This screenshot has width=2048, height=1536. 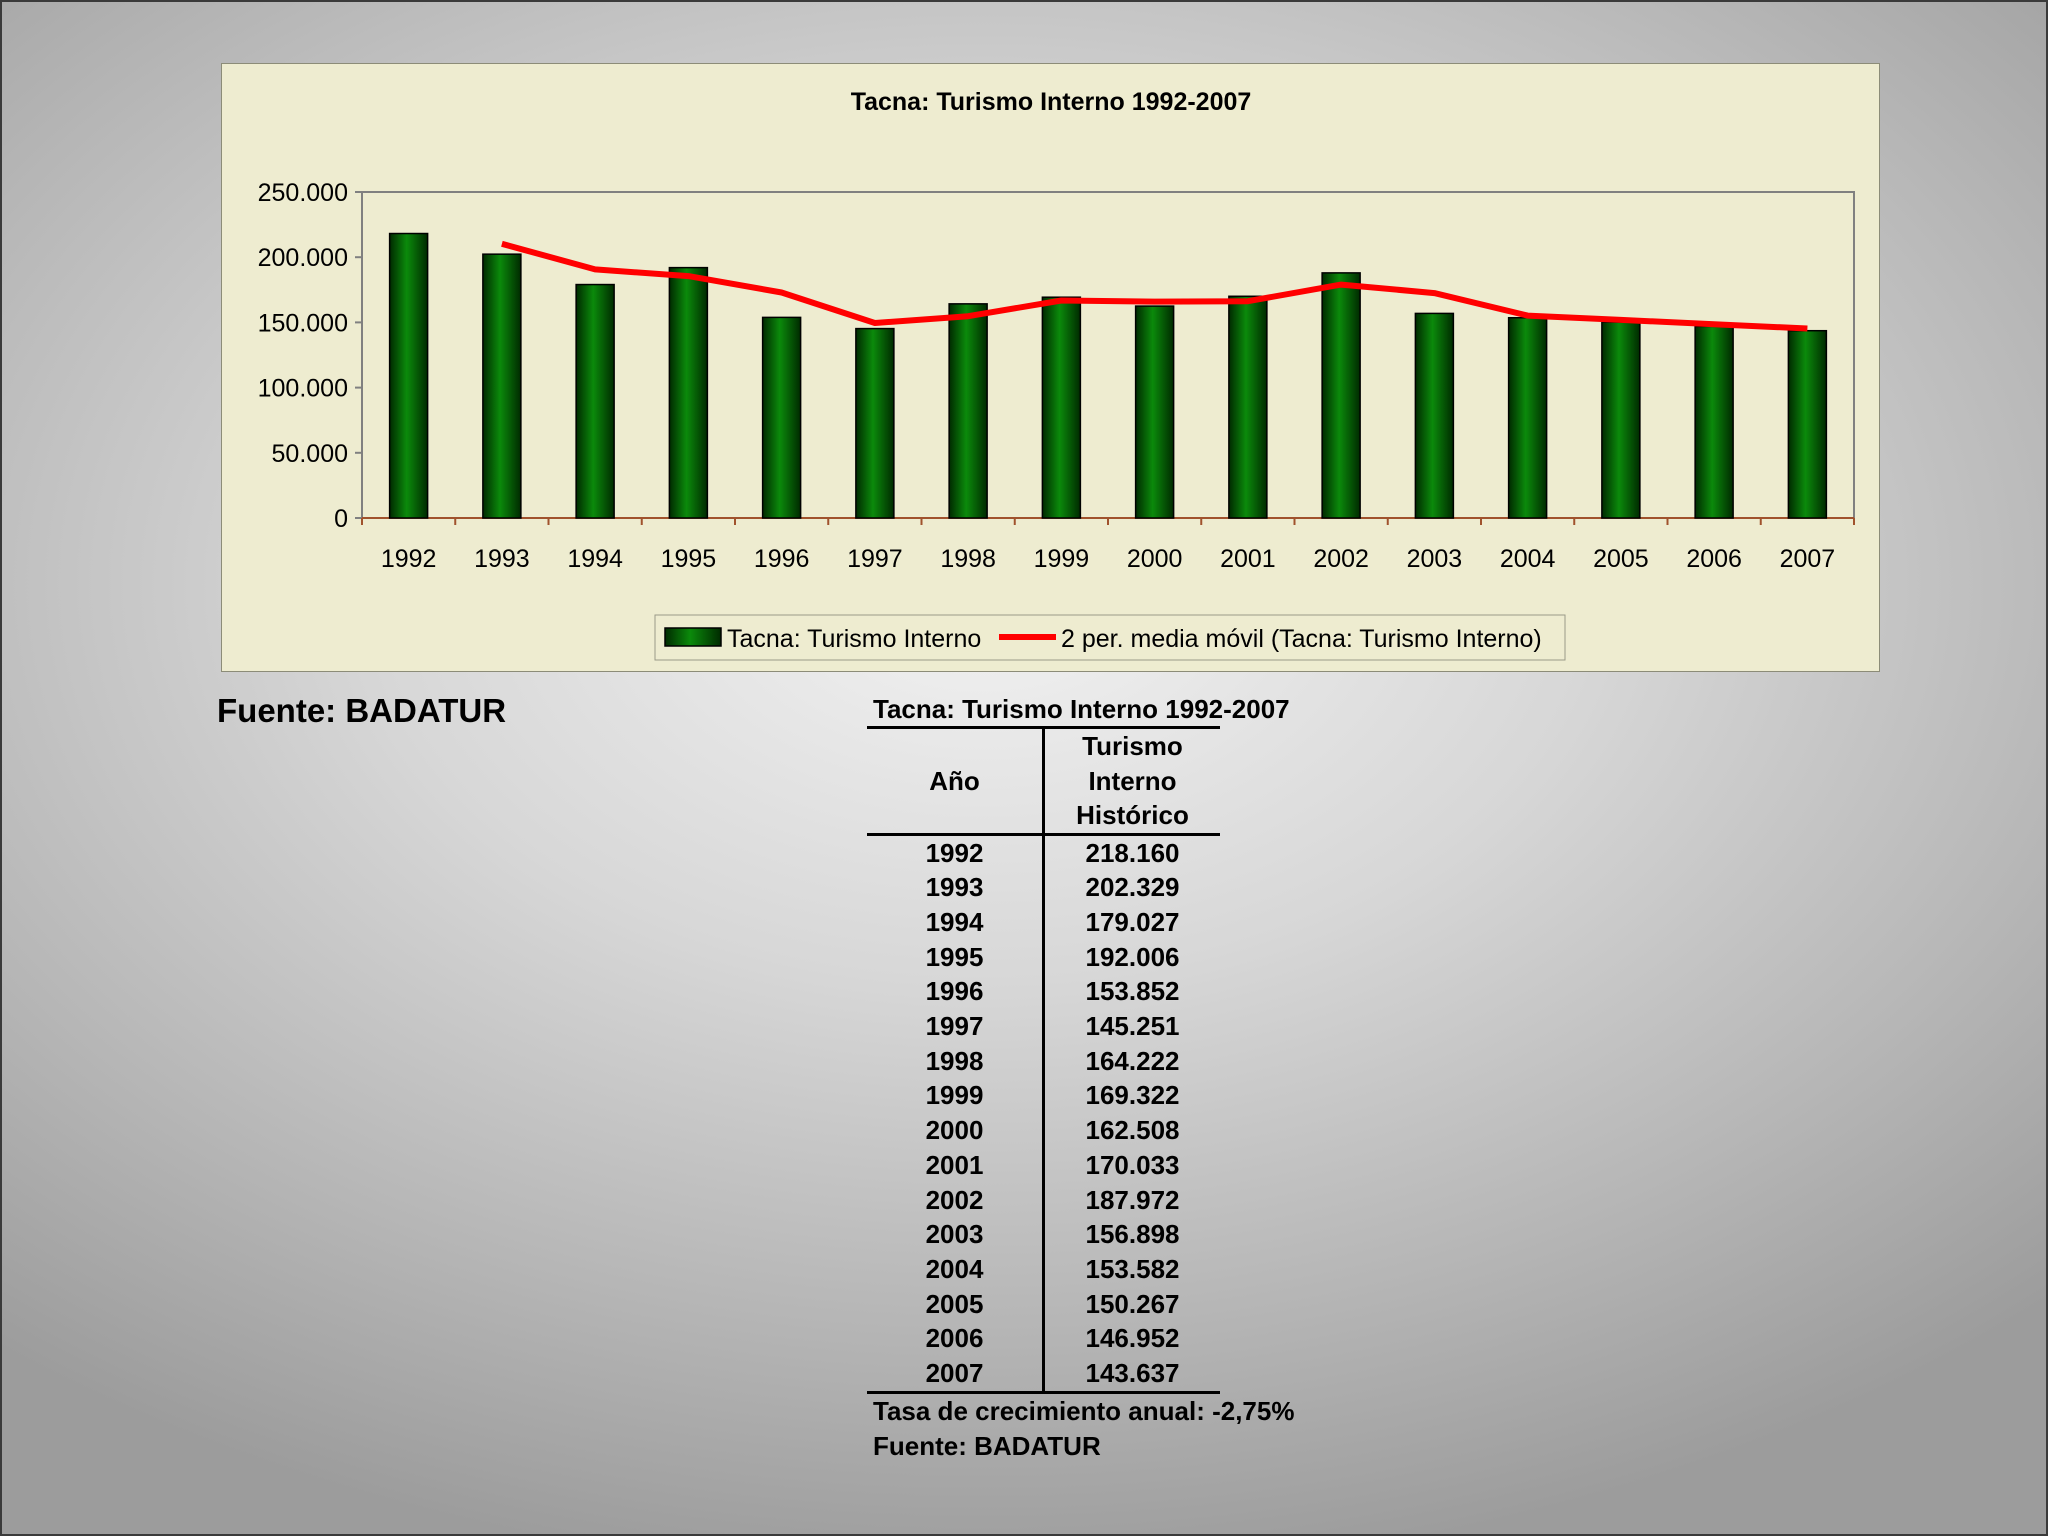 I want to click on table-row: 1999 169.322, so click(x=1043, y=1096).